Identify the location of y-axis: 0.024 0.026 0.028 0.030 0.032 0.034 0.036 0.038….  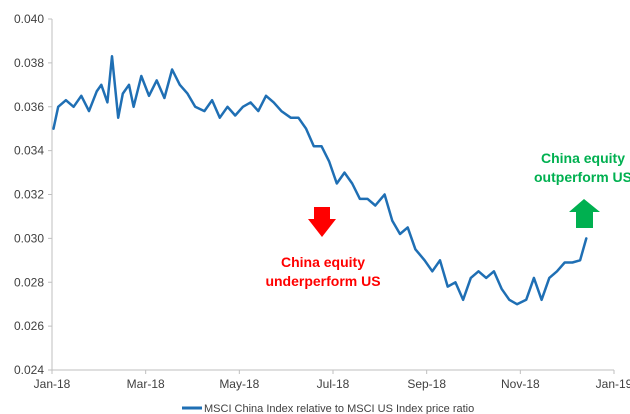
(33, 194).